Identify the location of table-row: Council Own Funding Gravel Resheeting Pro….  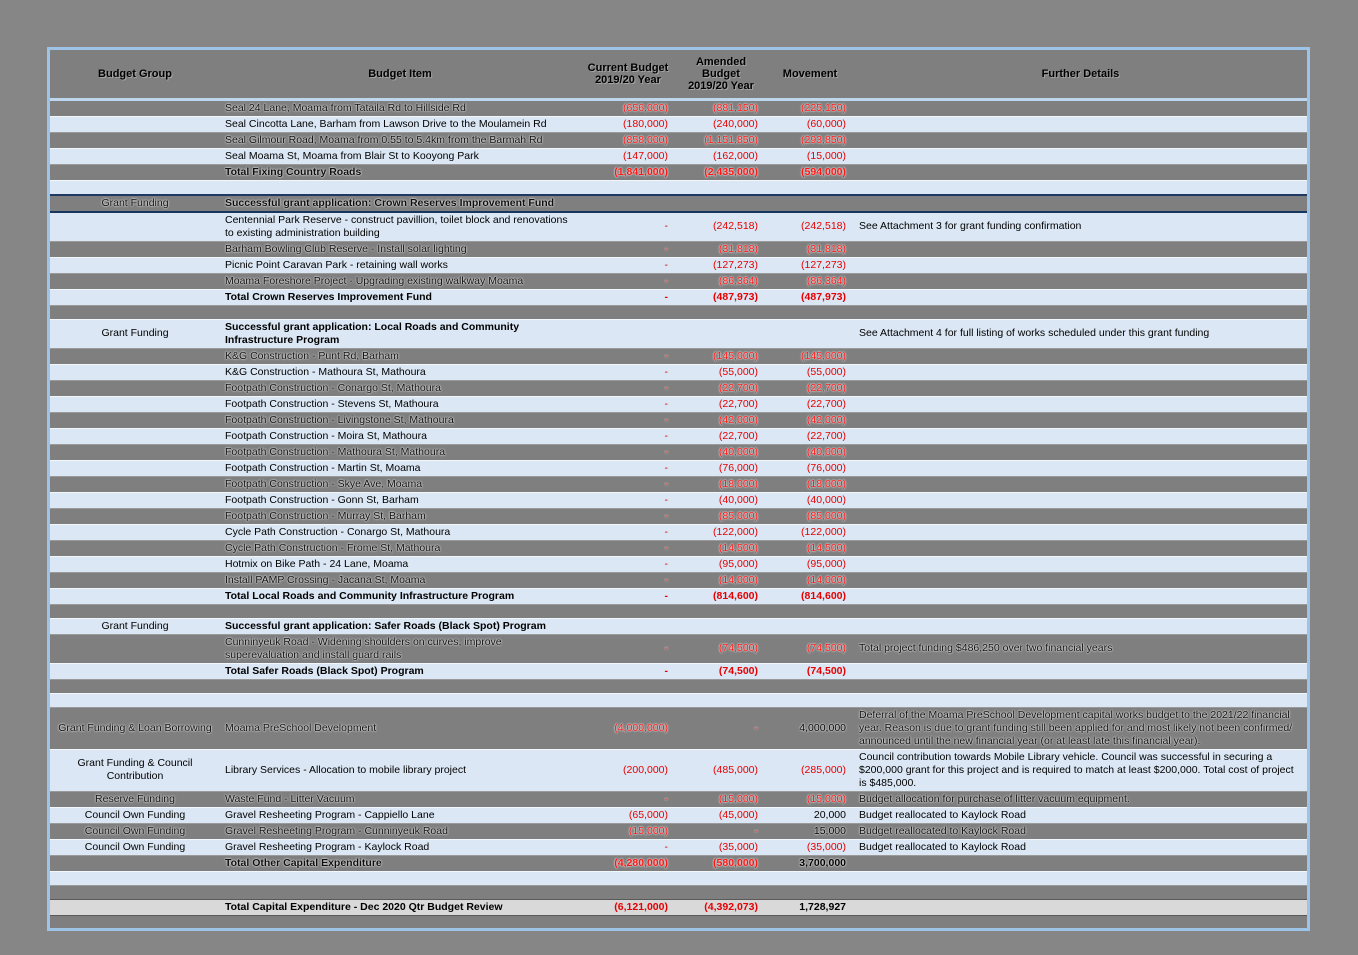
(678, 846).